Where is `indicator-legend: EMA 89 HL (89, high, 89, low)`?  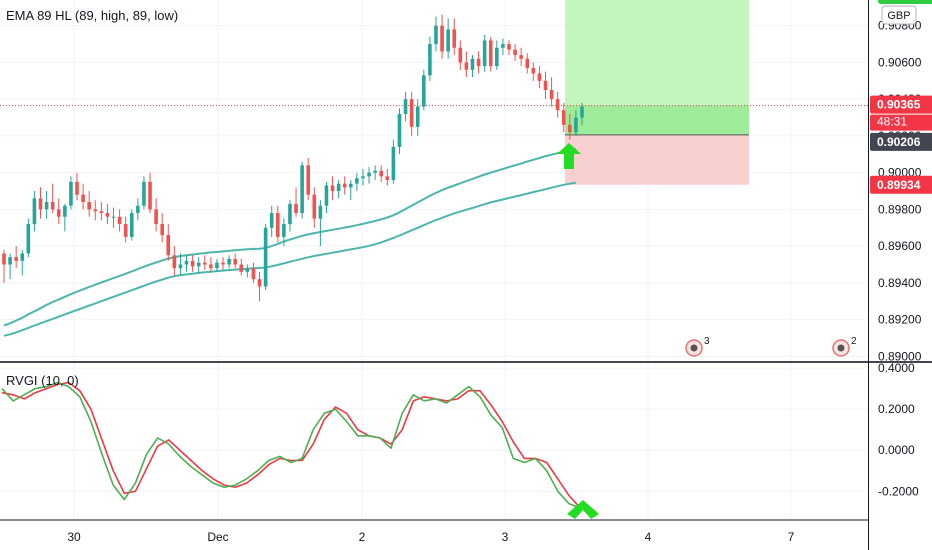 indicator-legend: EMA 89 HL (89, high, 89, low) is located at coordinates (92, 15).